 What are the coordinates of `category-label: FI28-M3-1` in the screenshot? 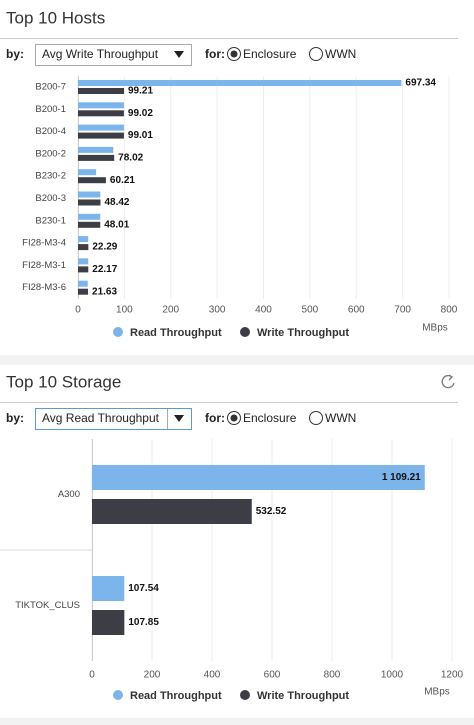 It's located at (44, 265).